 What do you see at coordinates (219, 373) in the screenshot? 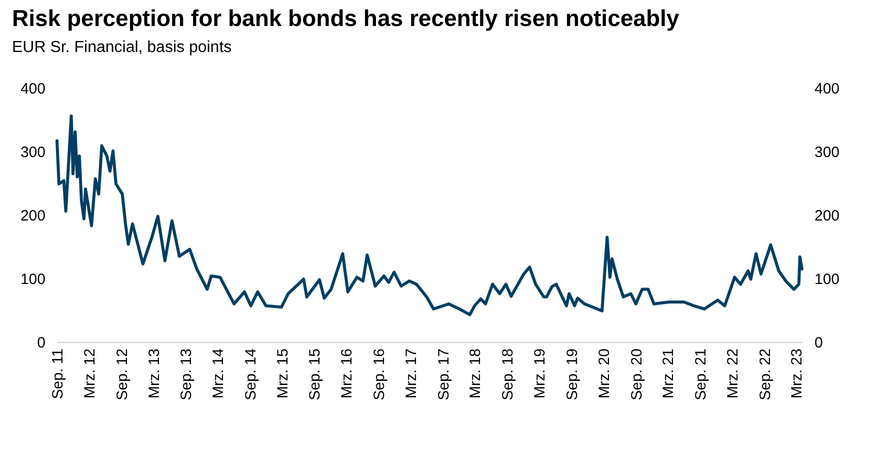
I see `x-tick-label: Mrz. 14` at bounding box center [219, 373].